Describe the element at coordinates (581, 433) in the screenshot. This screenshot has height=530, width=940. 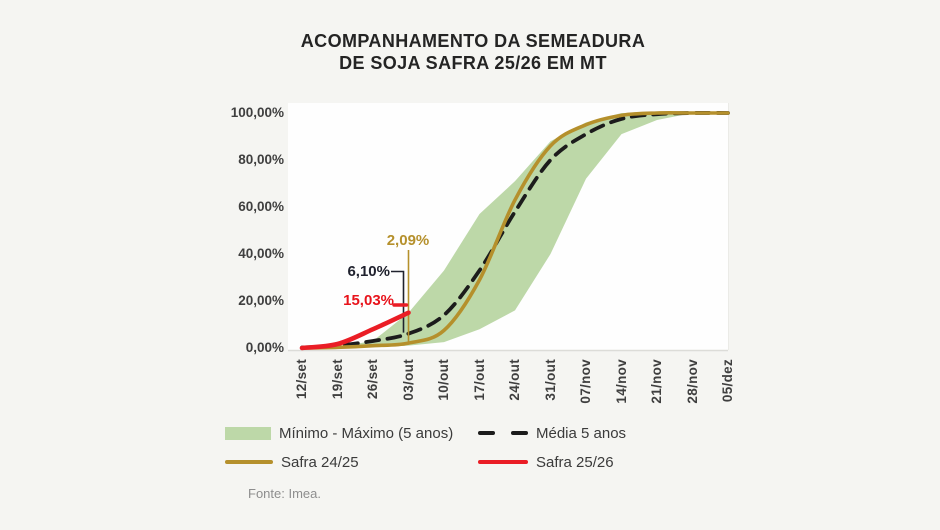
I see `legend-label-media: Média 5 anos` at that location.